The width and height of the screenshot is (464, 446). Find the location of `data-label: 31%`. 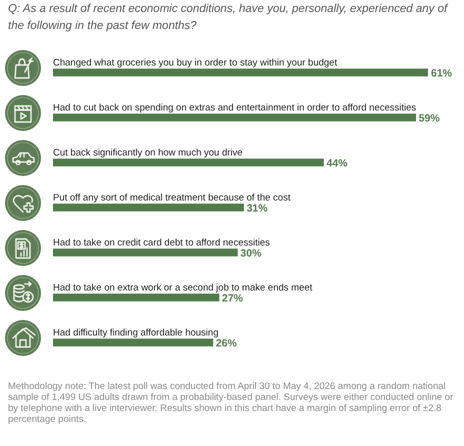

data-label: 31% is located at coordinates (257, 208).